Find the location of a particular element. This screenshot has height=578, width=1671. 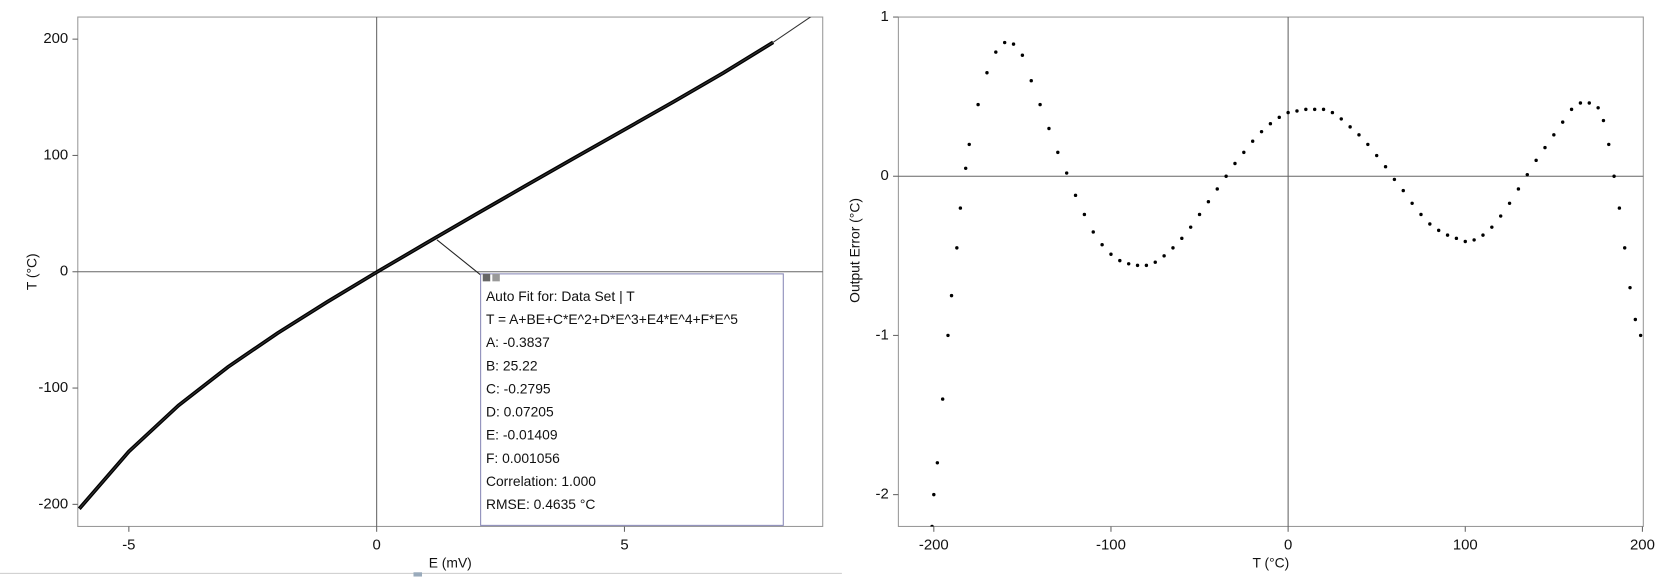

options-icon is located at coordinates (496, 277).